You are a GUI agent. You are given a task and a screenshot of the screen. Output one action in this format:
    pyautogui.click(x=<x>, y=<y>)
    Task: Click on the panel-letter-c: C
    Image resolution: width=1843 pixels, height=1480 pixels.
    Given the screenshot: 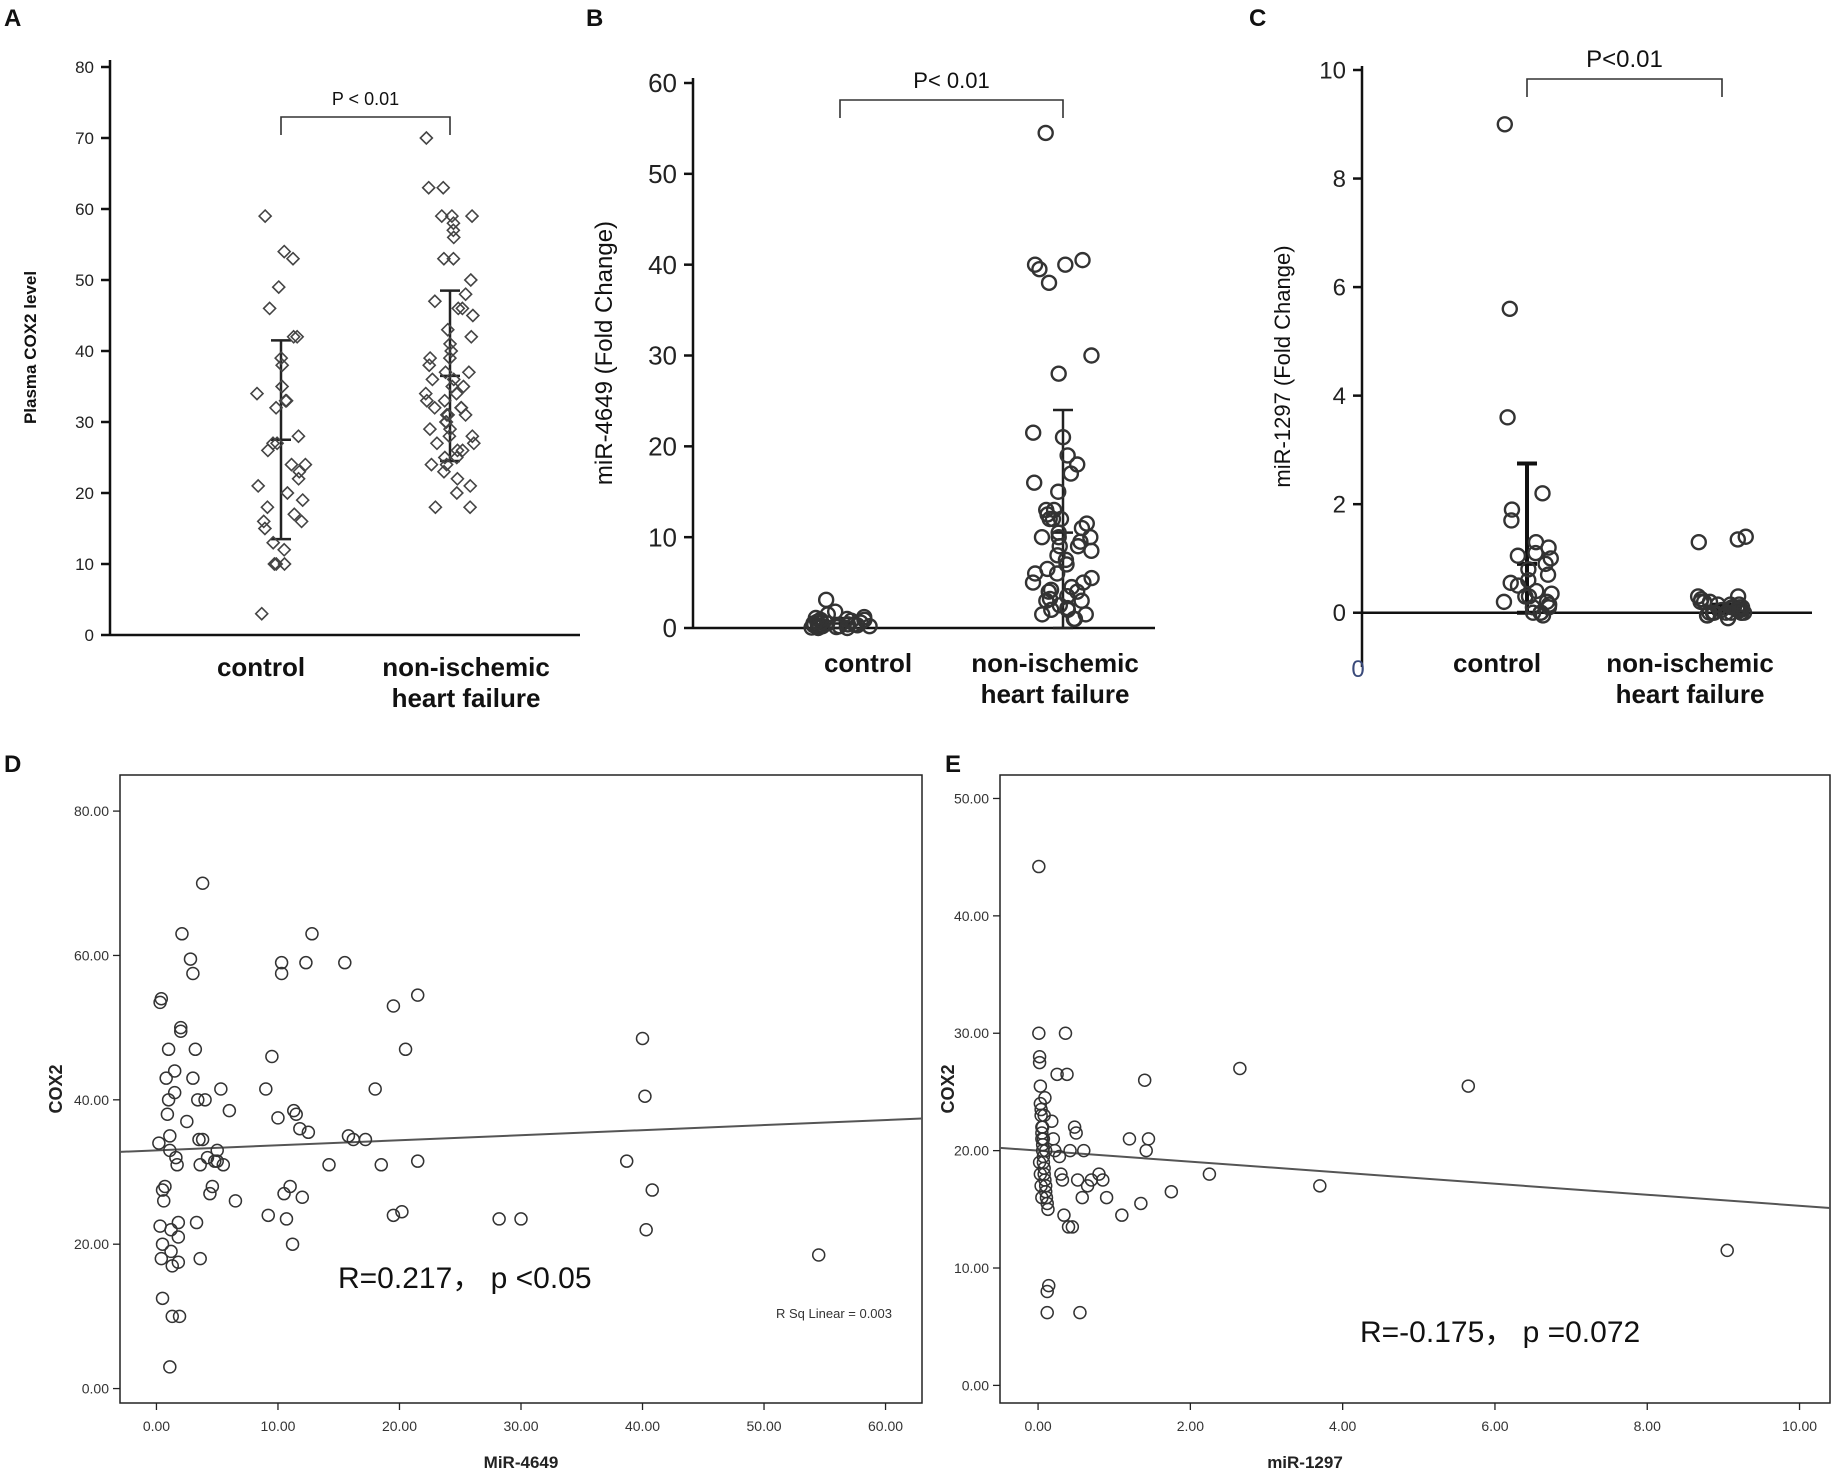 What is the action you would take?
    pyautogui.click(x=1257, y=18)
    